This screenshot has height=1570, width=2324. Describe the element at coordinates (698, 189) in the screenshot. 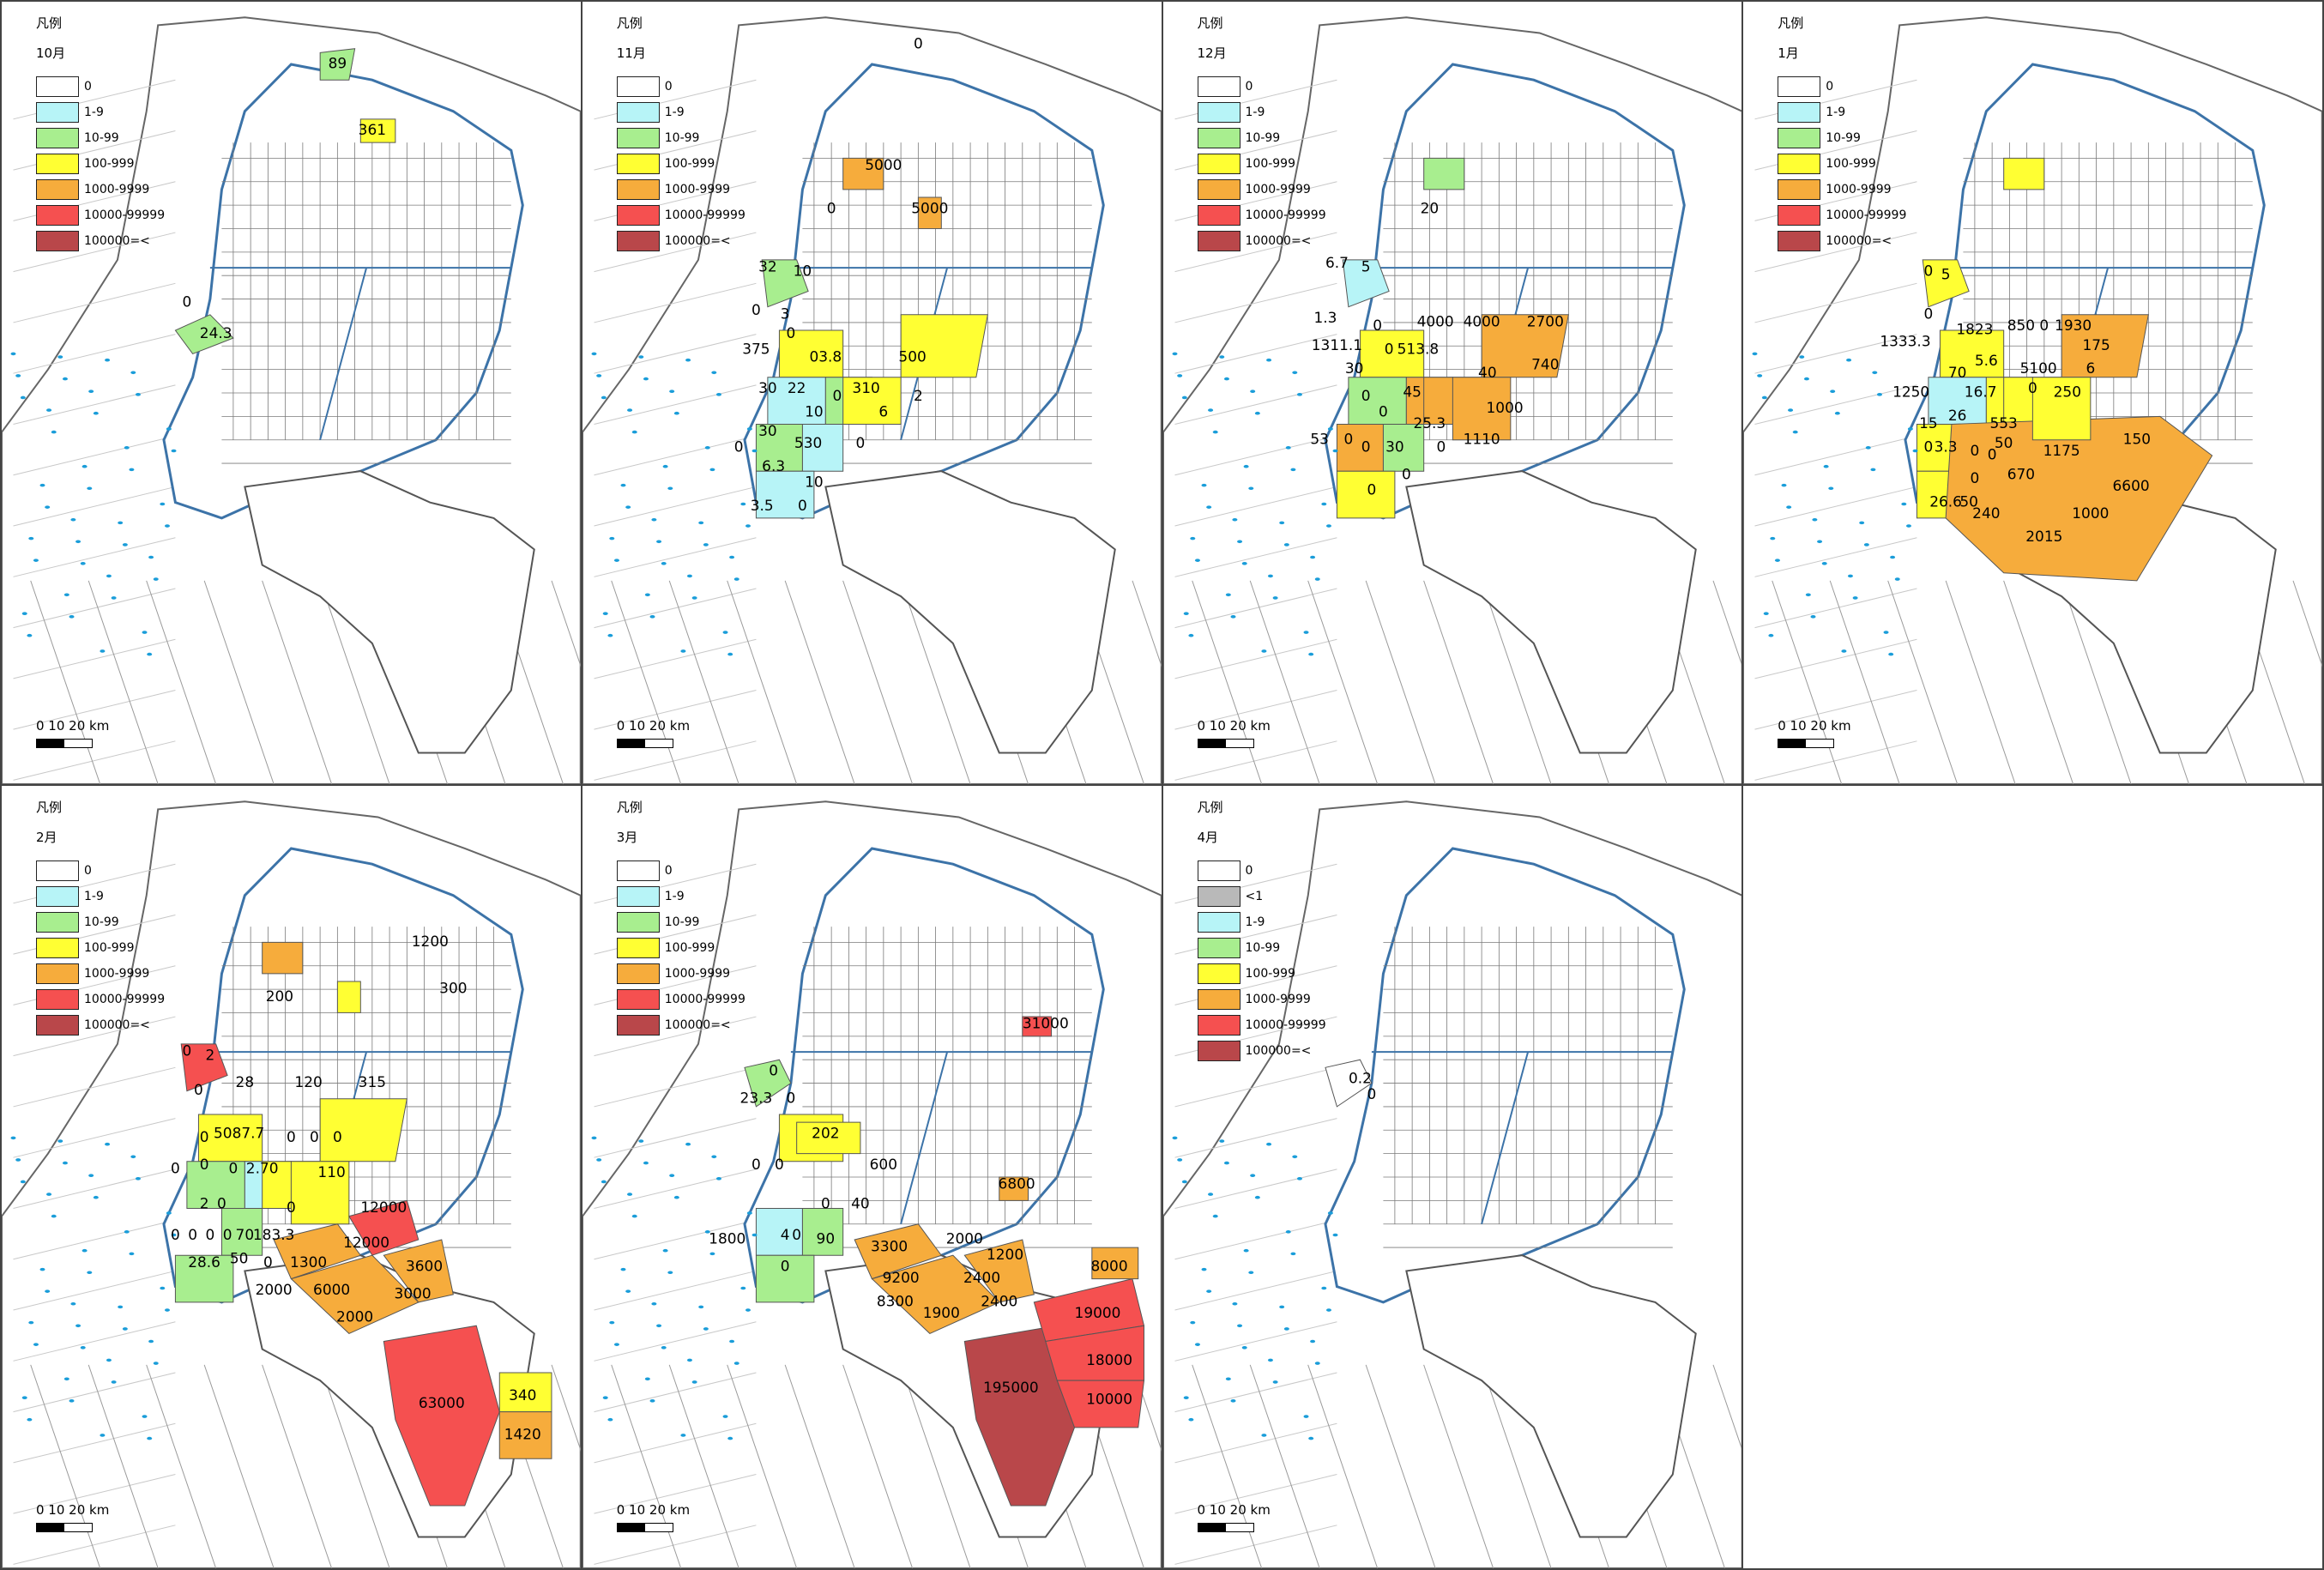

I see `legend-label: 1000-9999` at that location.